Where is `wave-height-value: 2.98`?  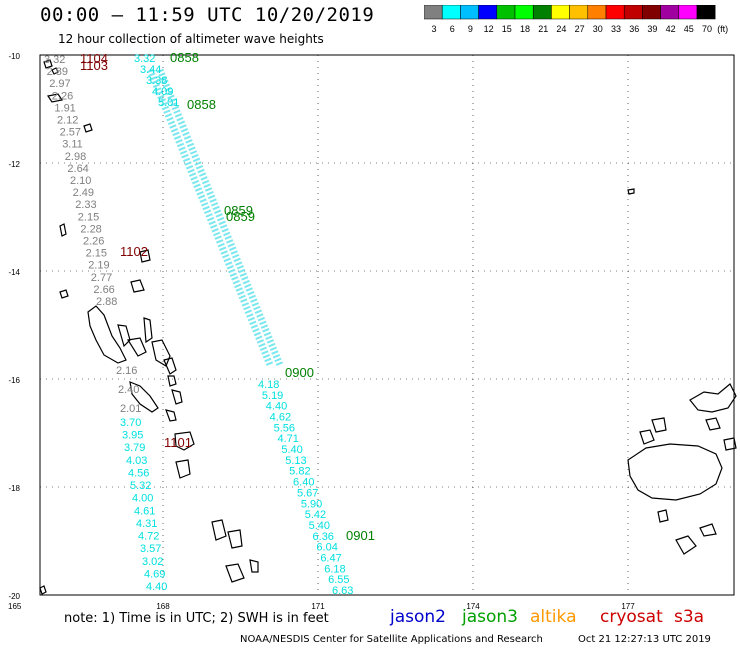
wave-height-value: 2.98 is located at coordinates (75, 157).